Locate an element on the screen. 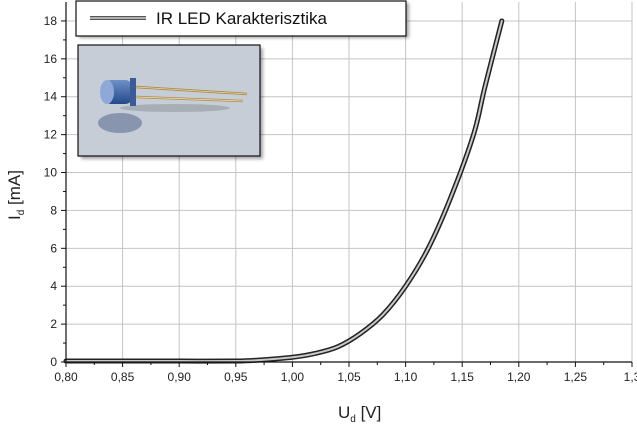 The image size is (637, 427). x-tick-label: 1,3 is located at coordinates (630, 377).